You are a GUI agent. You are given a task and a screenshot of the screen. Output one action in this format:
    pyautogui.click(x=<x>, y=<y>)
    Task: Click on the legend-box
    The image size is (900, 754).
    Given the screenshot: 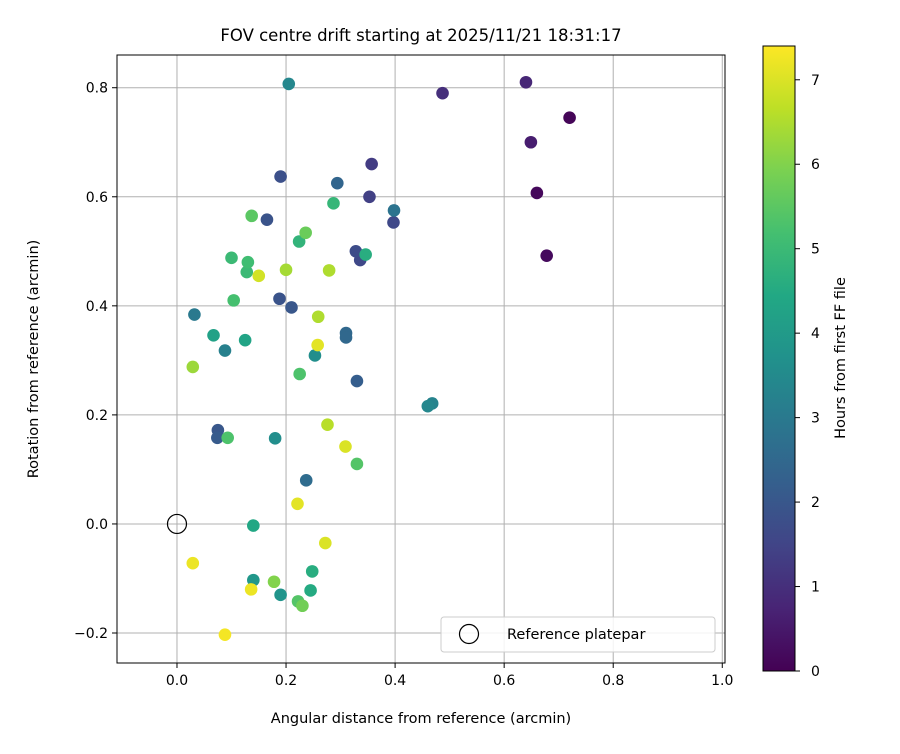 What is the action you would take?
    pyautogui.click(x=578, y=634)
    